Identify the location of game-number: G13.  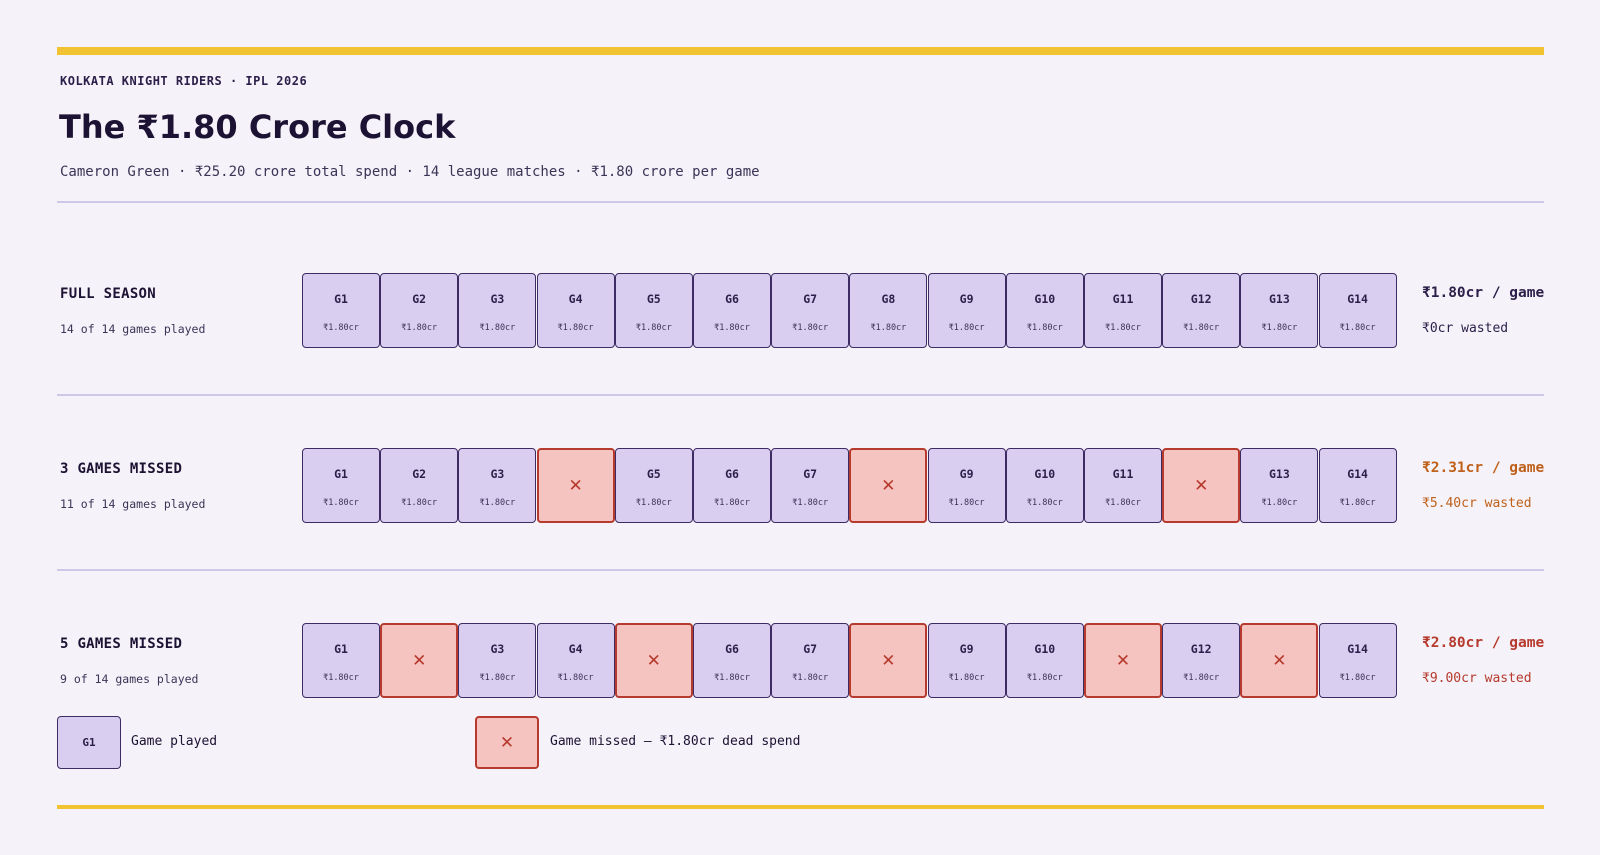
(1279, 299).